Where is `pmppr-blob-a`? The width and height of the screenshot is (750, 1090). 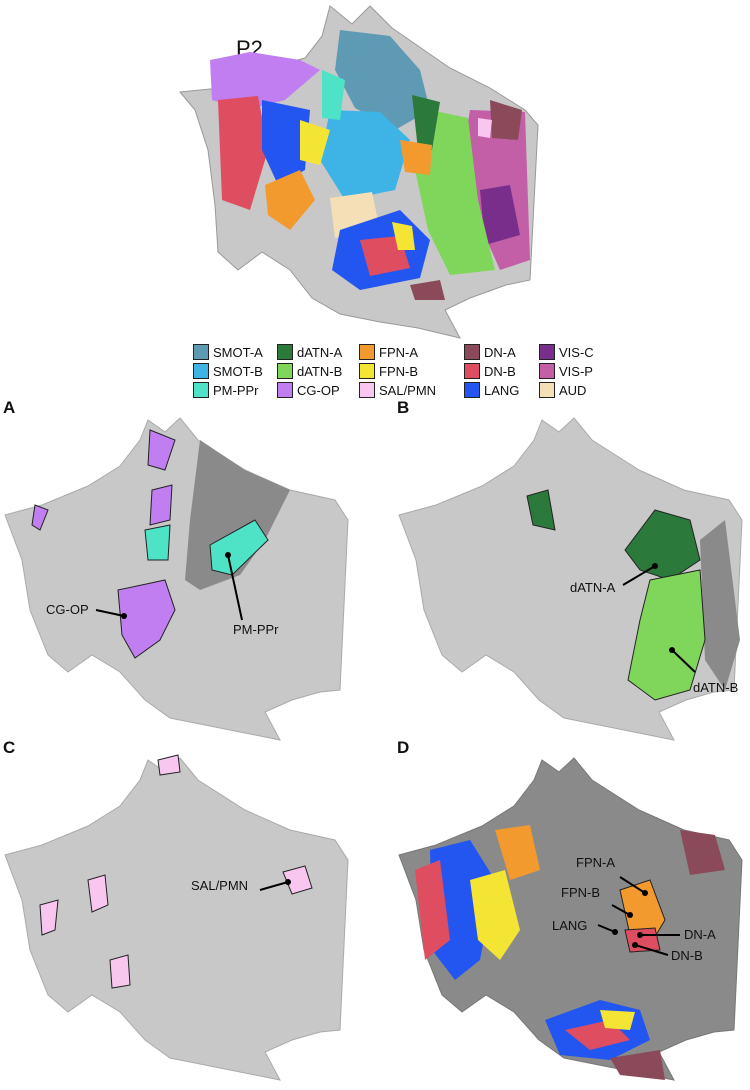
pmppr-blob-a is located at coordinates (239, 547).